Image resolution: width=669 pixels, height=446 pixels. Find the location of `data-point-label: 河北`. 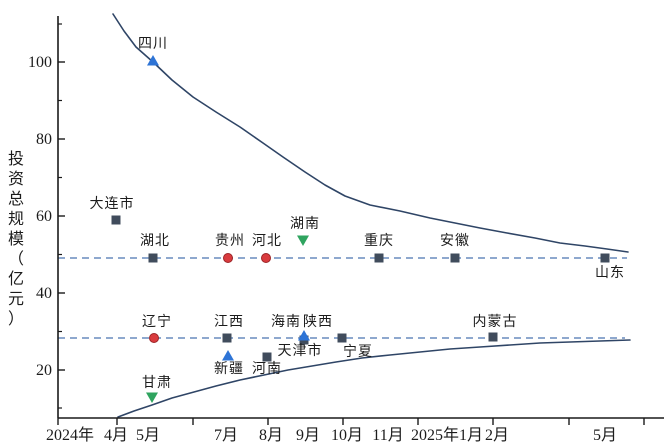

data-point-label: 河北 is located at coordinates (267, 241).